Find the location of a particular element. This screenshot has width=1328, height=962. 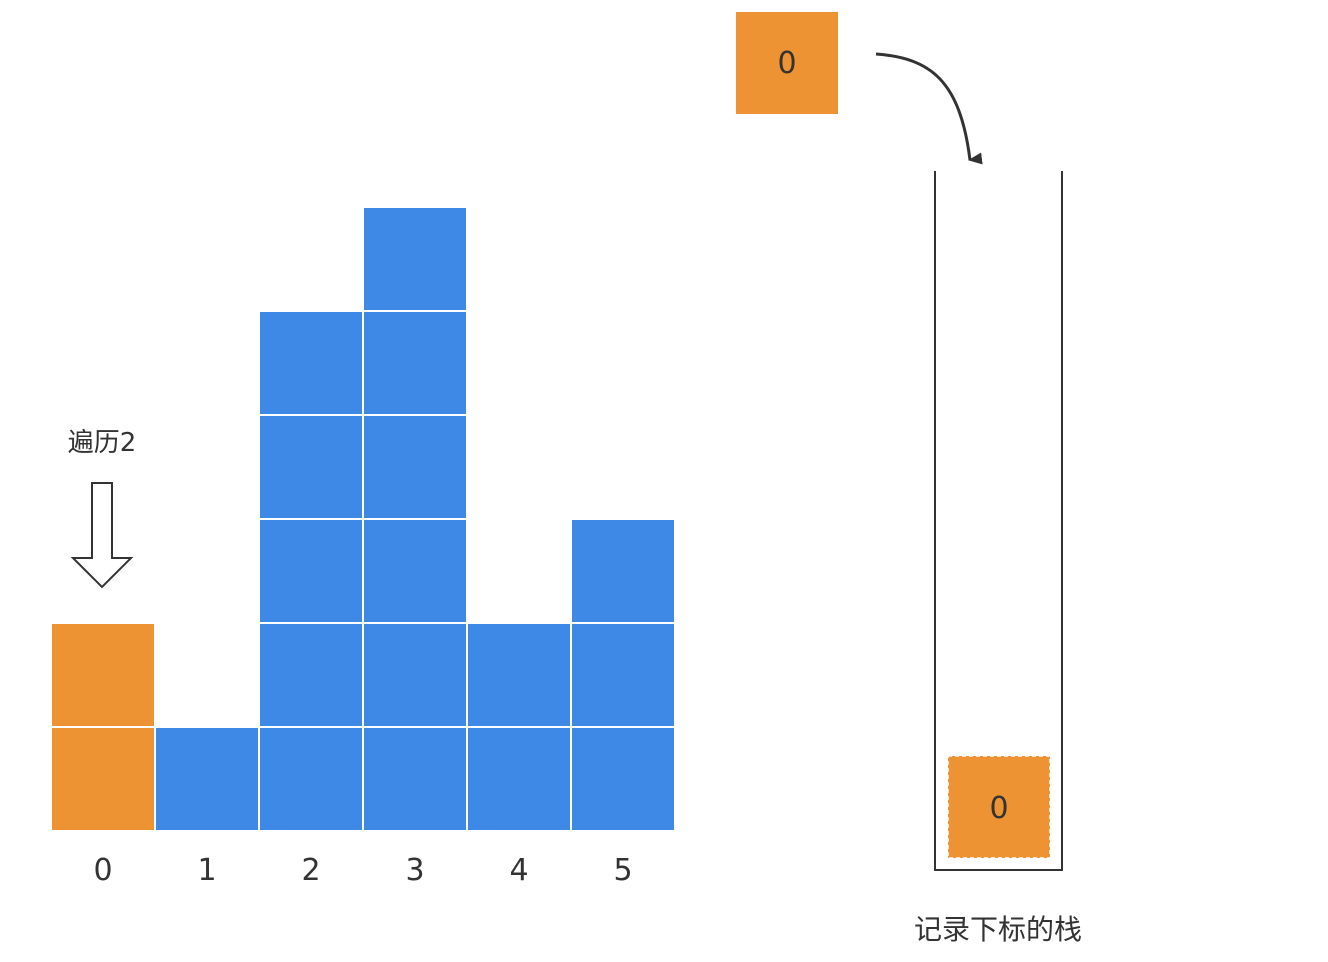

push-arrow-icon is located at coordinates (929, 108).